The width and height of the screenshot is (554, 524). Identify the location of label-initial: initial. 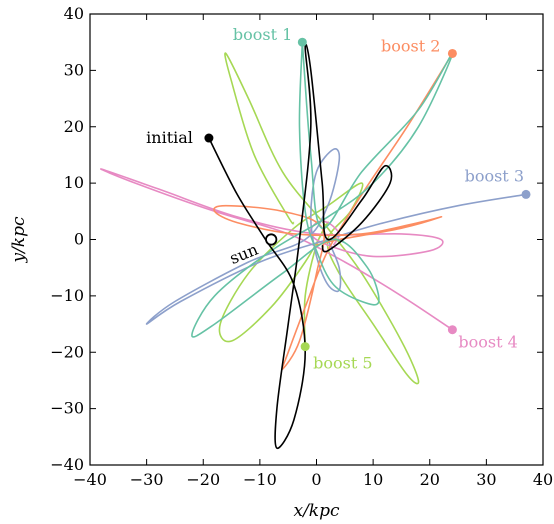
(169, 137).